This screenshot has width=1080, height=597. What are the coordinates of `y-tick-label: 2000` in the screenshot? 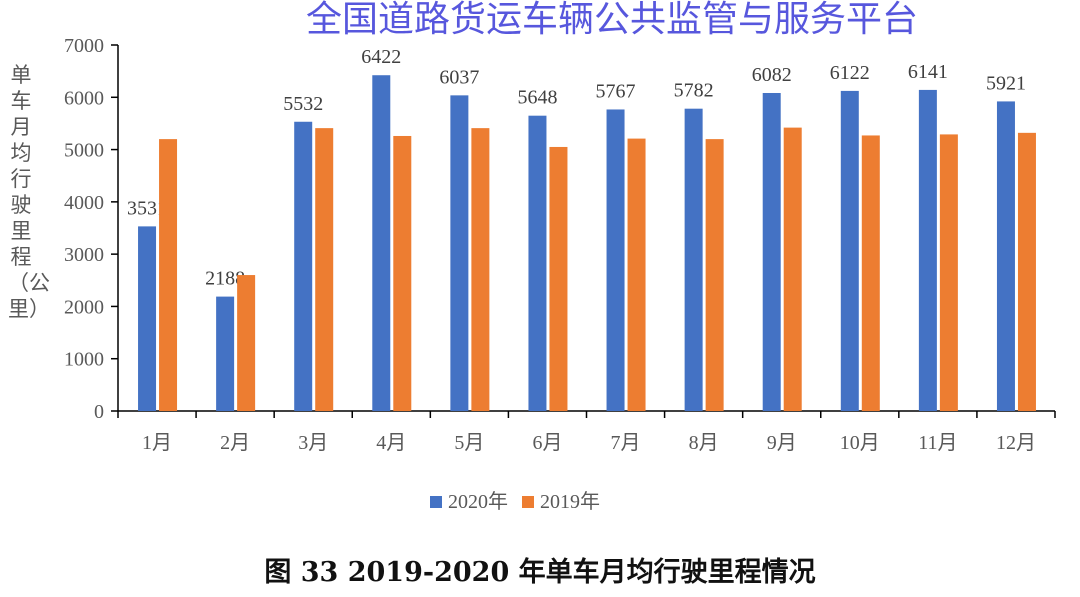 It's located at (84, 307).